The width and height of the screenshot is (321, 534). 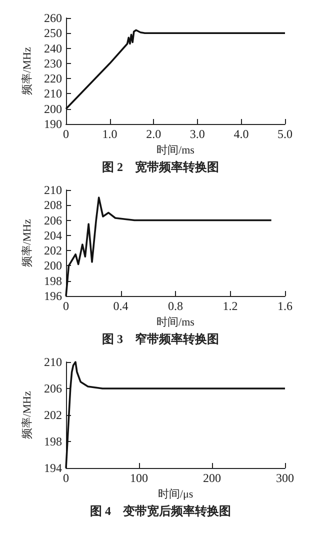 What do you see at coordinates (53, 205) in the screenshot?
I see `y-tick-label: 208` at bounding box center [53, 205].